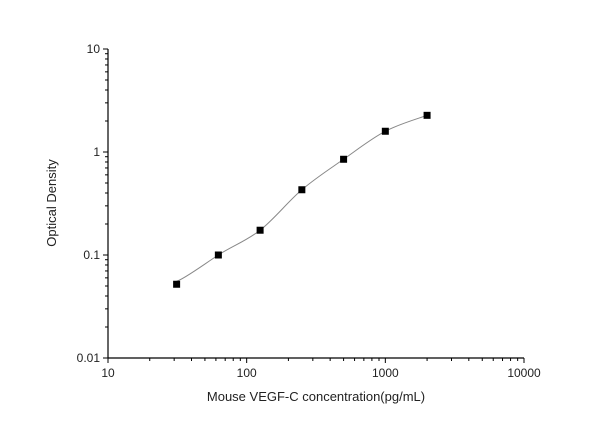 The height and width of the screenshot is (429, 608). Describe the element at coordinates (94, 49) in the screenshot. I see `y-tick-label: 10` at that location.